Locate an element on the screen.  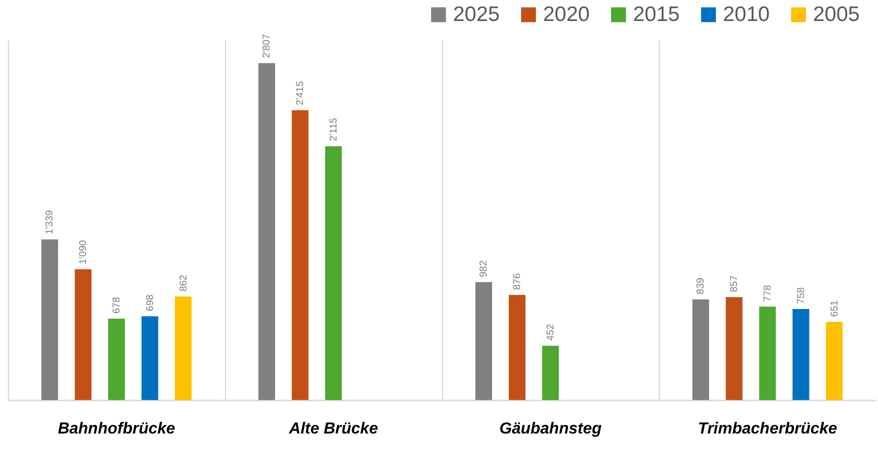
data-label: 698 is located at coordinates (150, 303).